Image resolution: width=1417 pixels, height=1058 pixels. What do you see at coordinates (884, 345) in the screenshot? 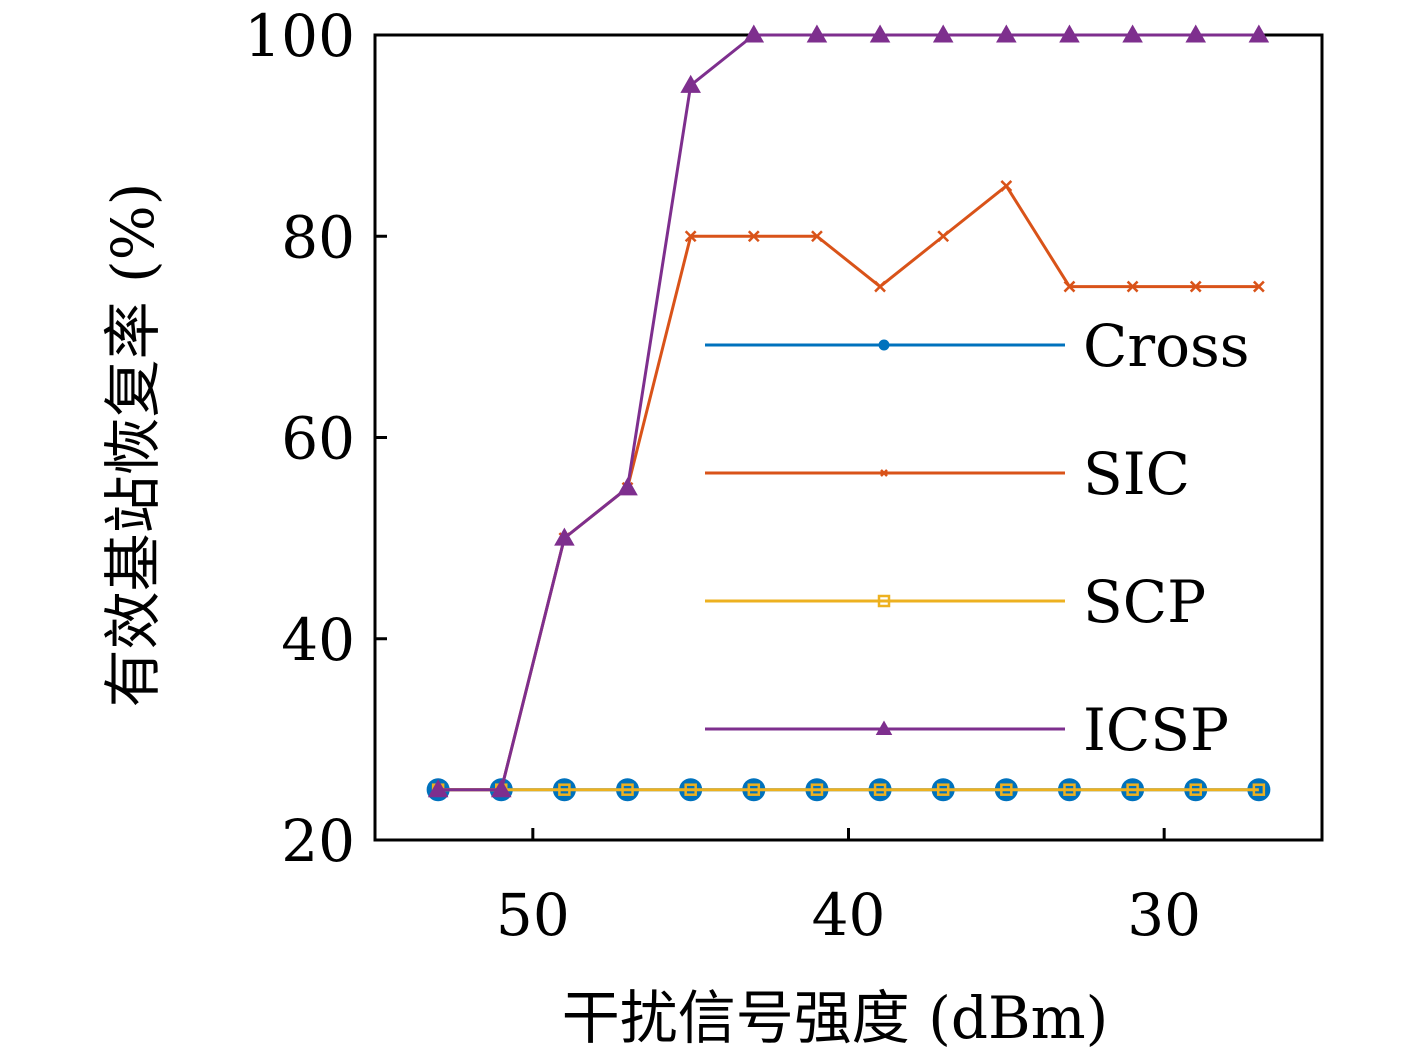
I see `legend-marker-cross` at bounding box center [884, 345].